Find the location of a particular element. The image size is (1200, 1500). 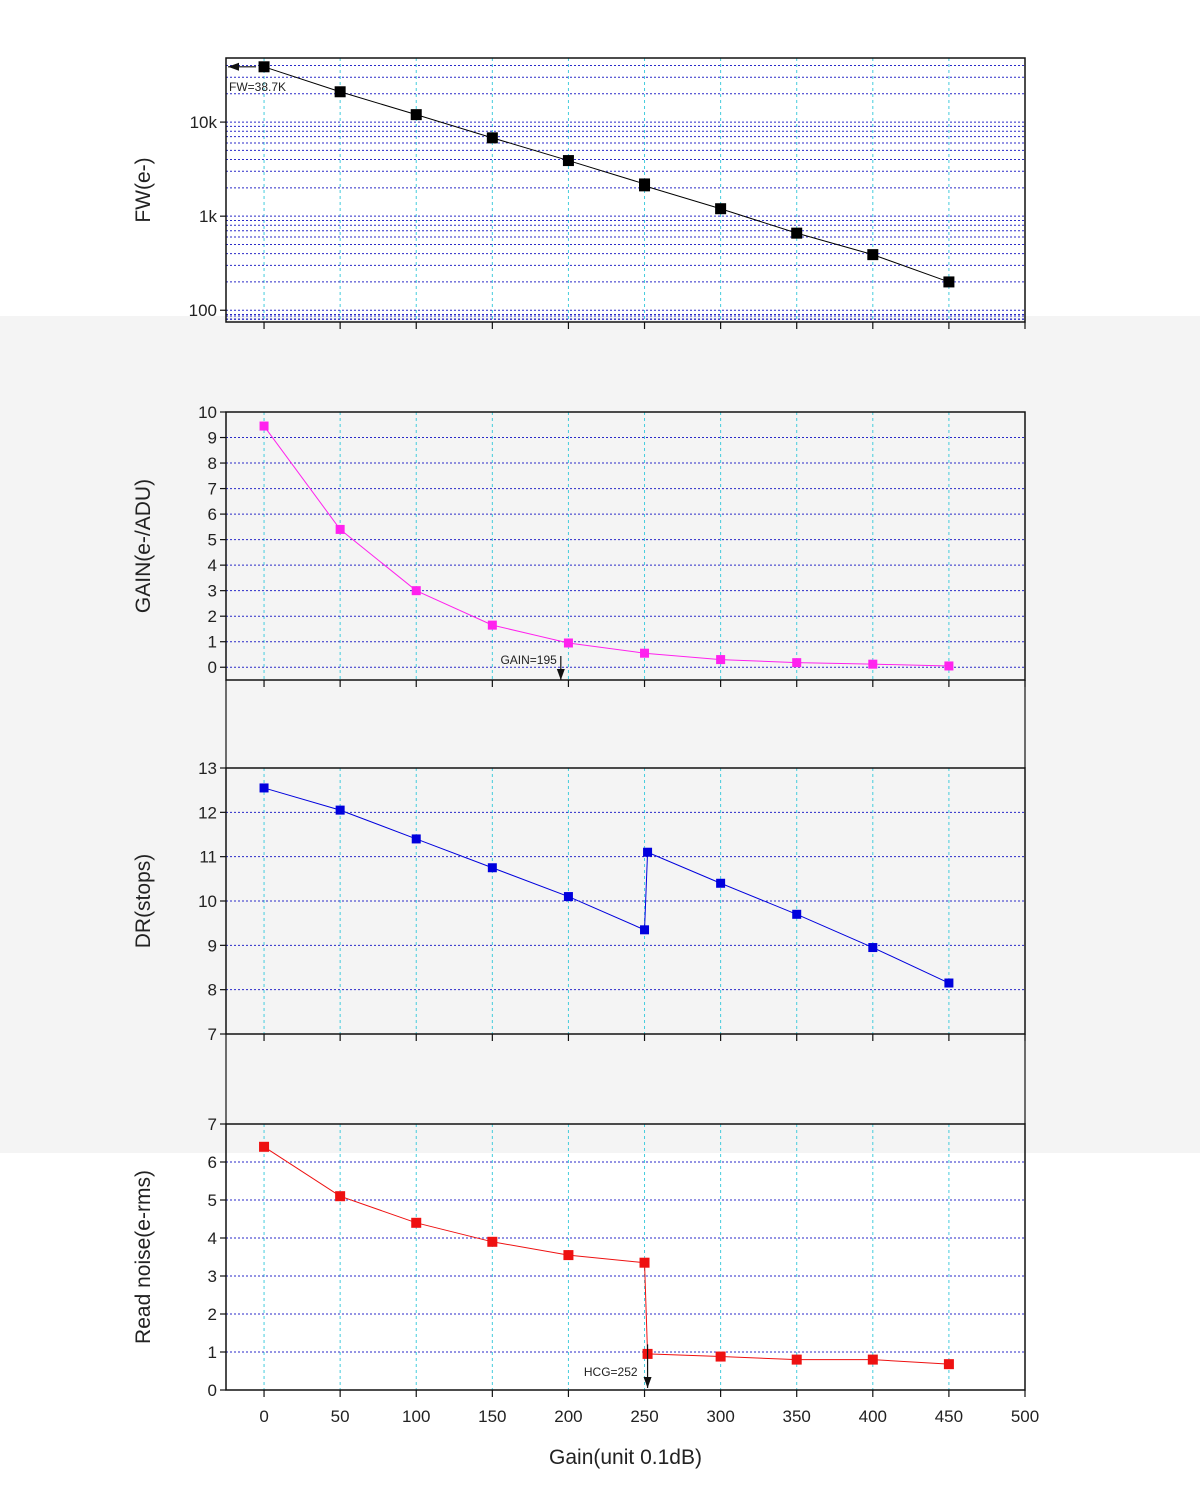

rn-ytick-label: 3 is located at coordinates (212, 1276).